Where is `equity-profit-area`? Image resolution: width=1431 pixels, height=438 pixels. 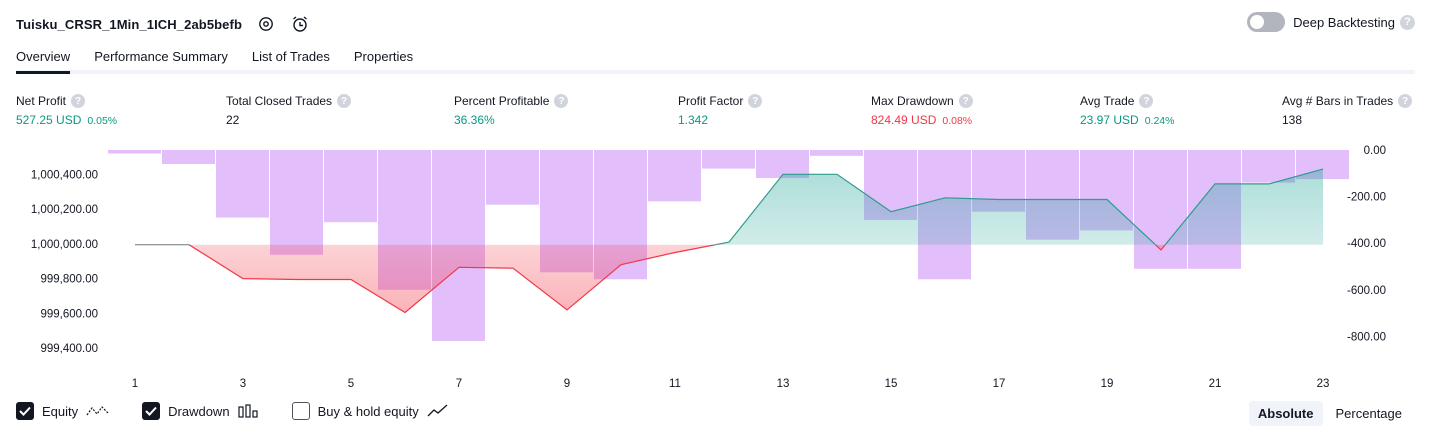 equity-profit-area is located at coordinates (1019, 207).